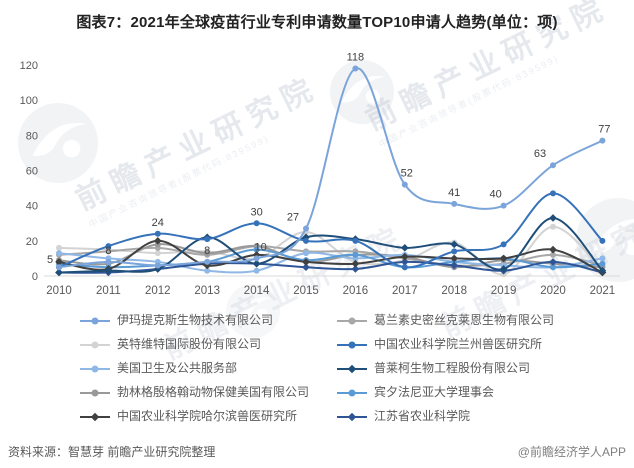  I want to click on x-axis-tick-label: 2010, so click(59, 291).